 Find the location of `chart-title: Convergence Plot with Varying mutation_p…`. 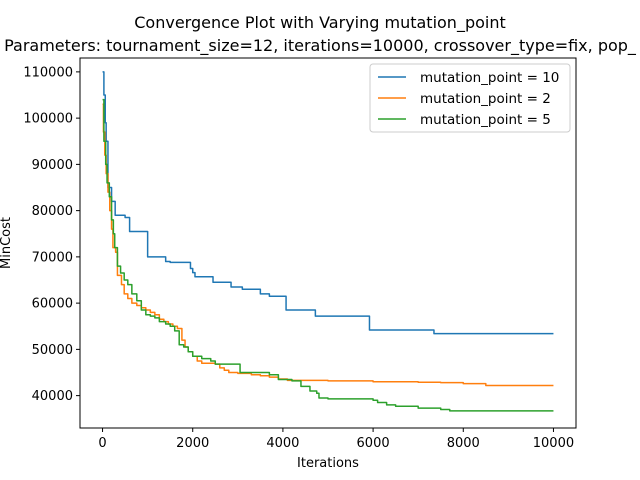

chart-title: Convergence Plot with Varying mutation_p… is located at coordinates (320, 23).